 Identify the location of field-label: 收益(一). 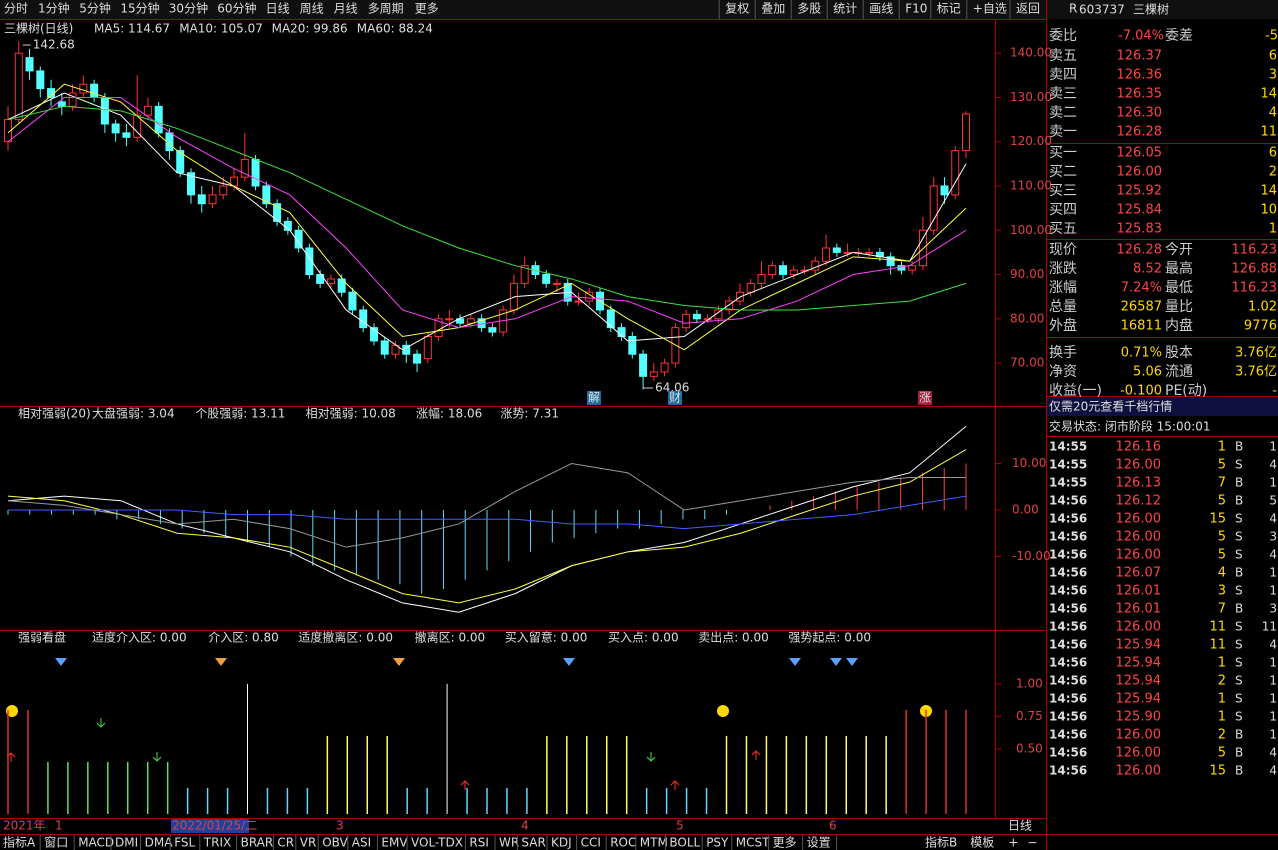
(1075, 391).